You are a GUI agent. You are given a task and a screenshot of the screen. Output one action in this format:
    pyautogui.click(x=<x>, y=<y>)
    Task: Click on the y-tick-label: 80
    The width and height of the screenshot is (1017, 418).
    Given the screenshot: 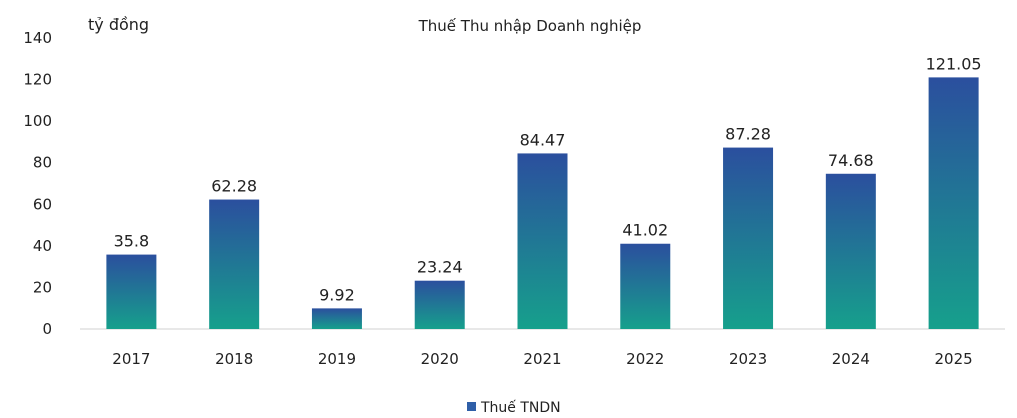 What is the action you would take?
    pyautogui.click(x=42, y=163)
    